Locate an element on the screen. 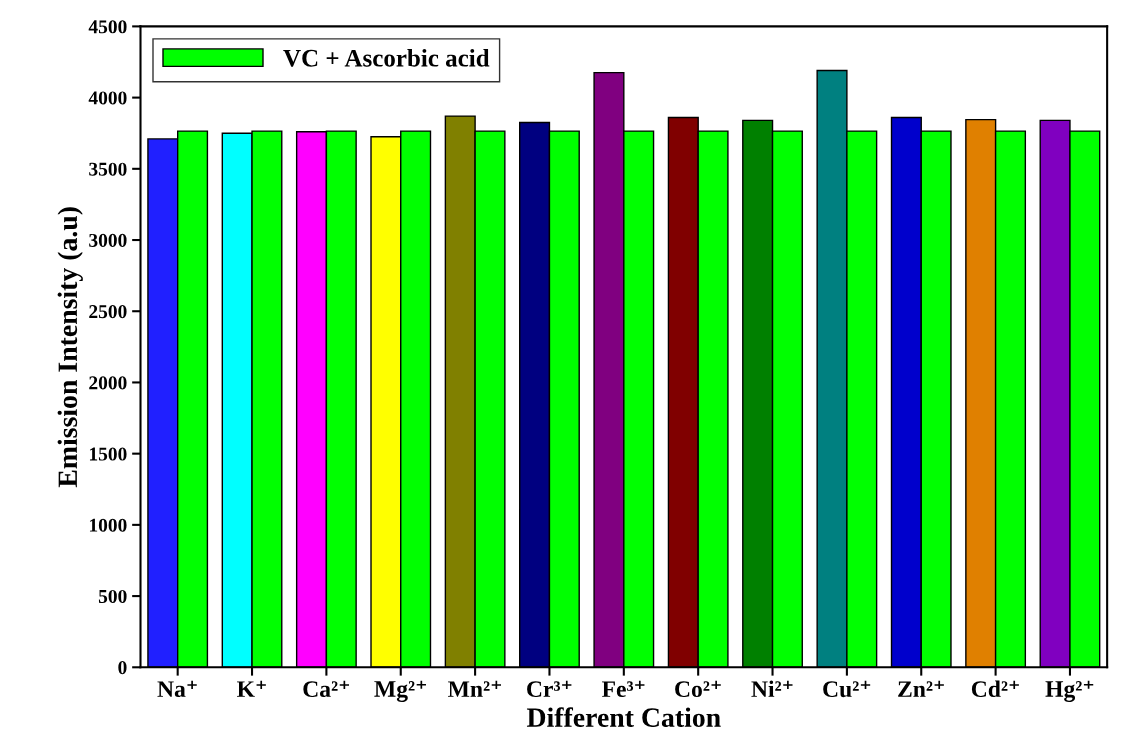 The width and height of the screenshot is (1124, 754). y-tick-label: 500 is located at coordinates (112, 596).